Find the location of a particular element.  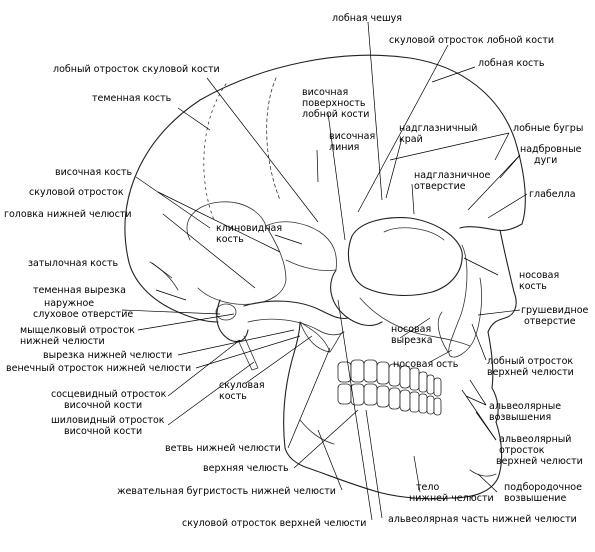

label-mandible-ramus: ветвь нижней челюсти is located at coordinates (223, 448).